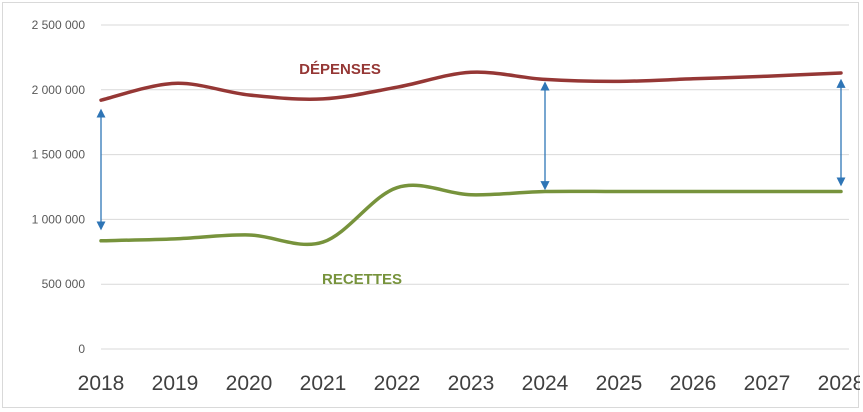 Image resolution: width=863 pixels, height=412 pixels. What do you see at coordinates (59, 90) in the screenshot?
I see `y-tick-label: 2 000 000` at bounding box center [59, 90].